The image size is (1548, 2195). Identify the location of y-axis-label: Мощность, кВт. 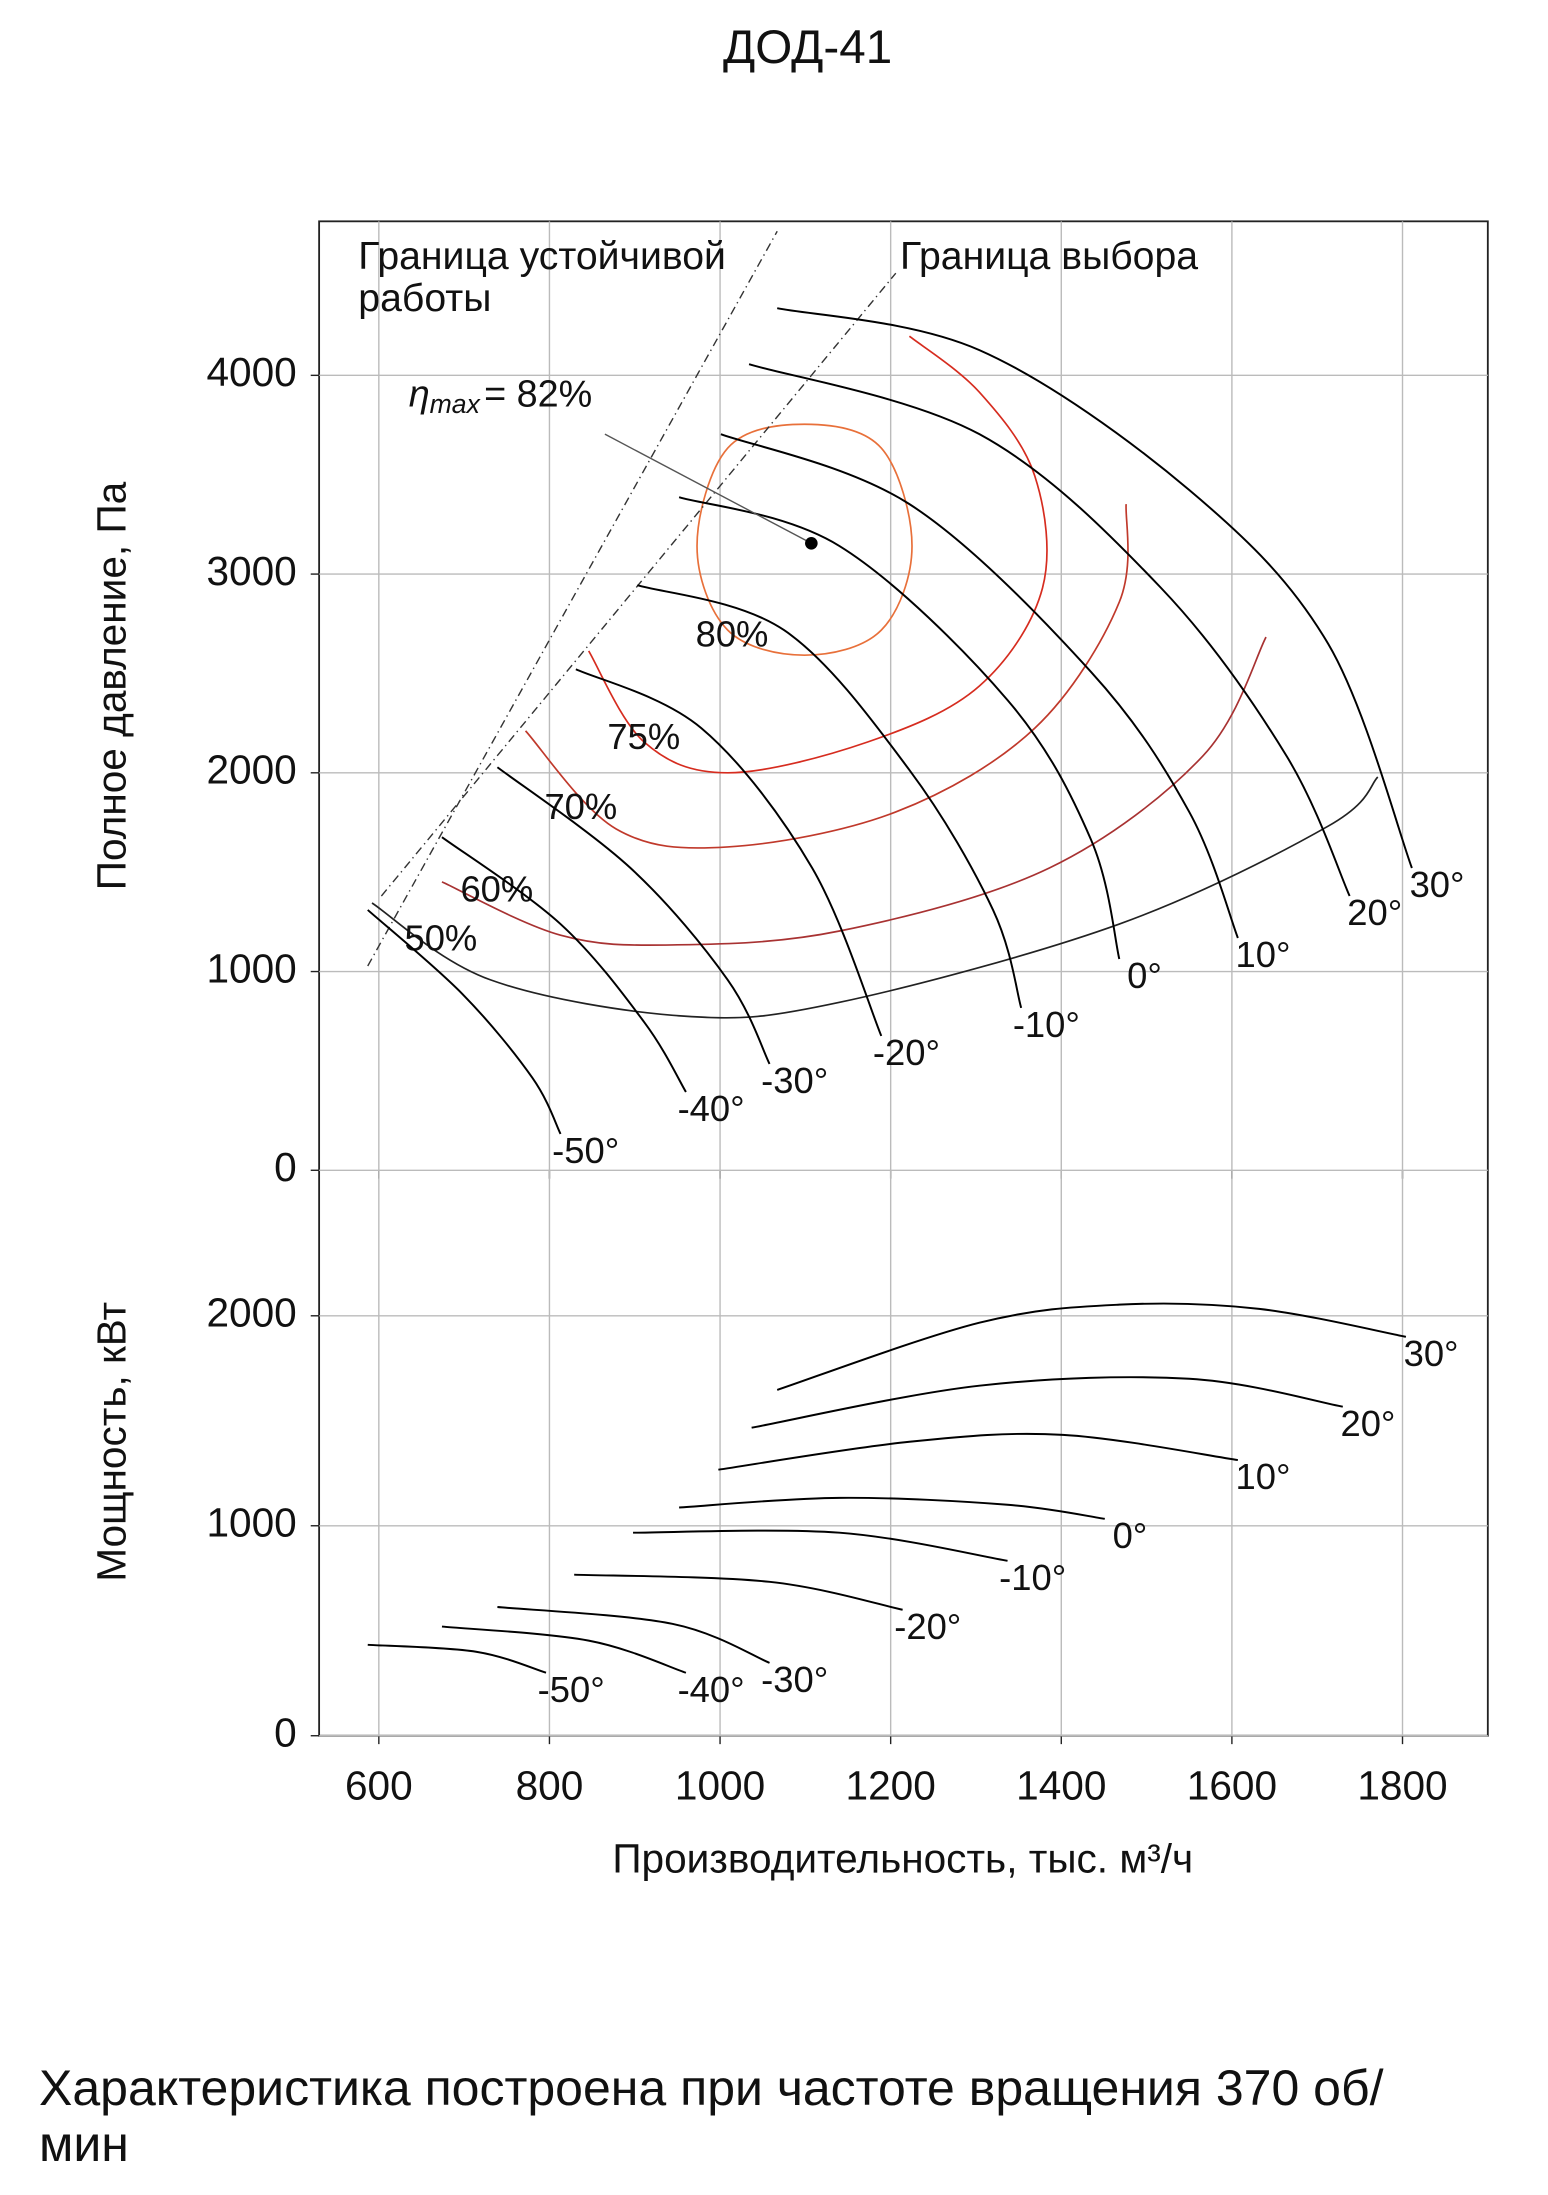
(111, 1442).